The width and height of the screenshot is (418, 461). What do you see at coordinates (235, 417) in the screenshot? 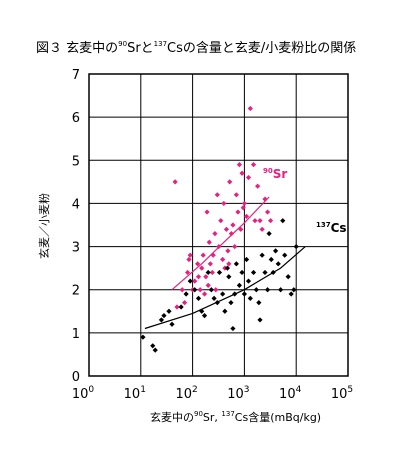
I see `x-axis-label: 玄麦中の90Sr, 137Cs含量(mBq/kg)` at bounding box center [235, 417].